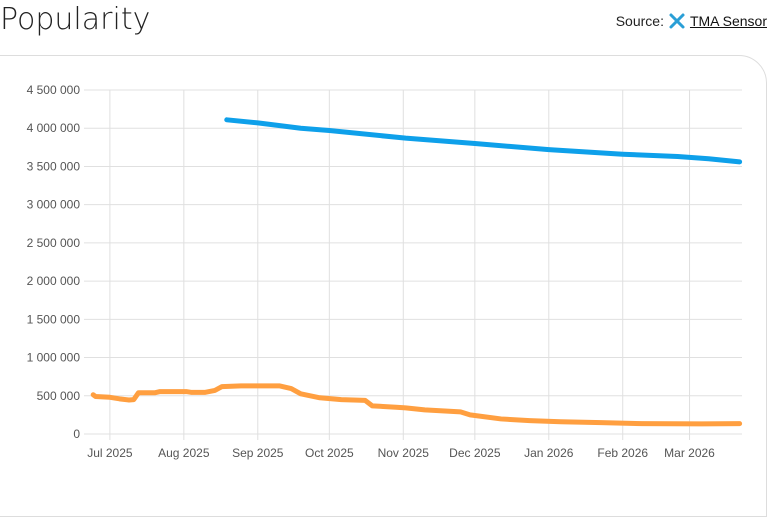 The height and width of the screenshot is (517, 779). Describe the element at coordinates (54, 358) in the screenshot. I see `y-tick-label: 1 000 000` at that location.